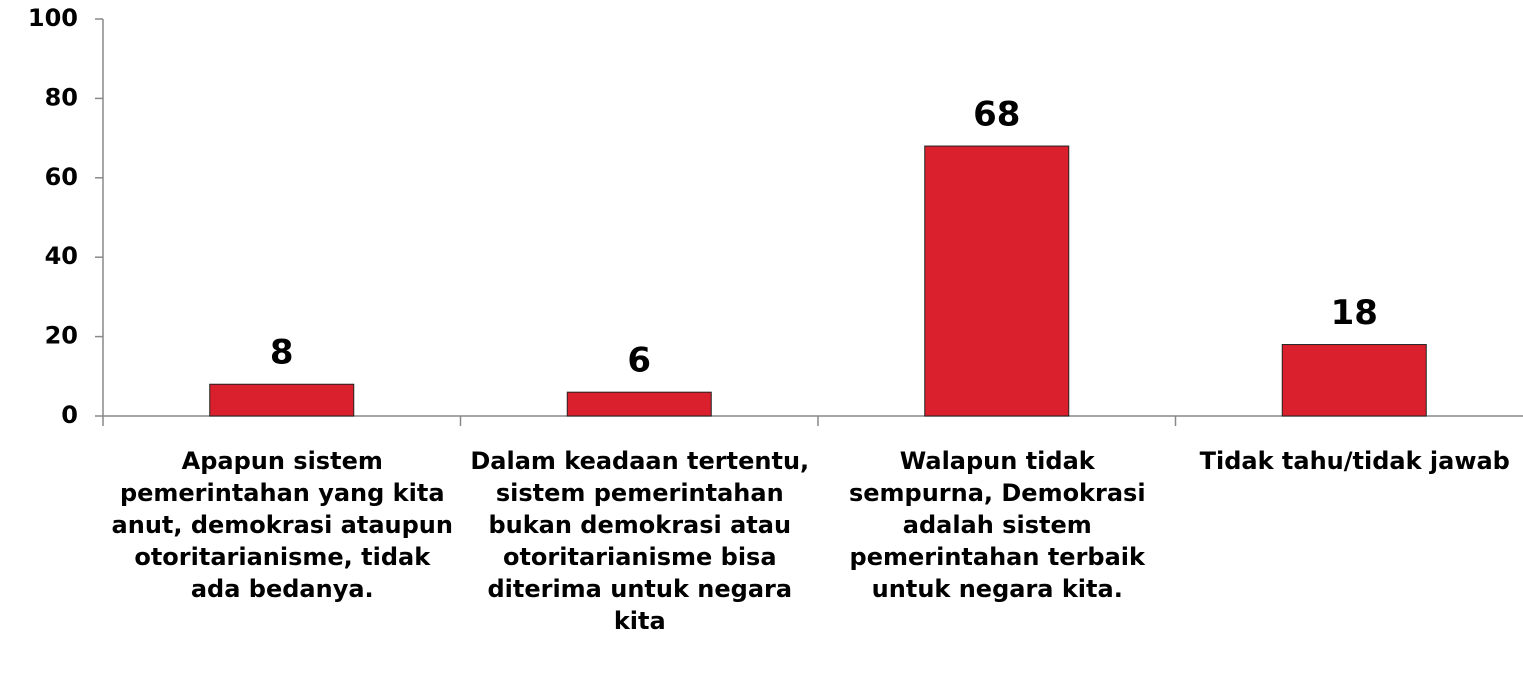 The image size is (1523, 686). I want to click on x-tick-label: Tidak tahu/tidak jawab, so click(1354, 461).